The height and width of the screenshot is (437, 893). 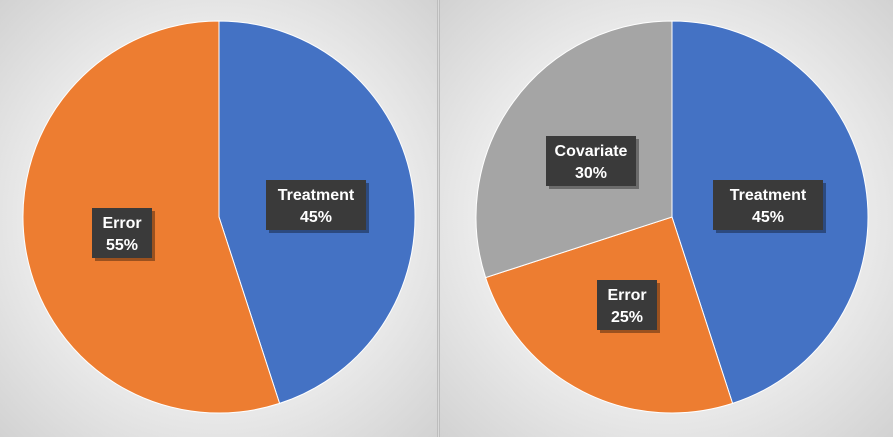 What do you see at coordinates (592, 162) in the screenshot?
I see `data-label-covariate: Covariate 30%` at bounding box center [592, 162].